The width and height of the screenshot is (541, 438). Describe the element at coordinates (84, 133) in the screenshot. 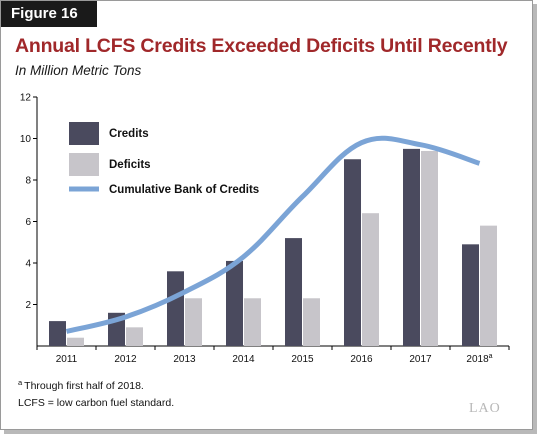

I see `legend-credits-swatch` at that location.